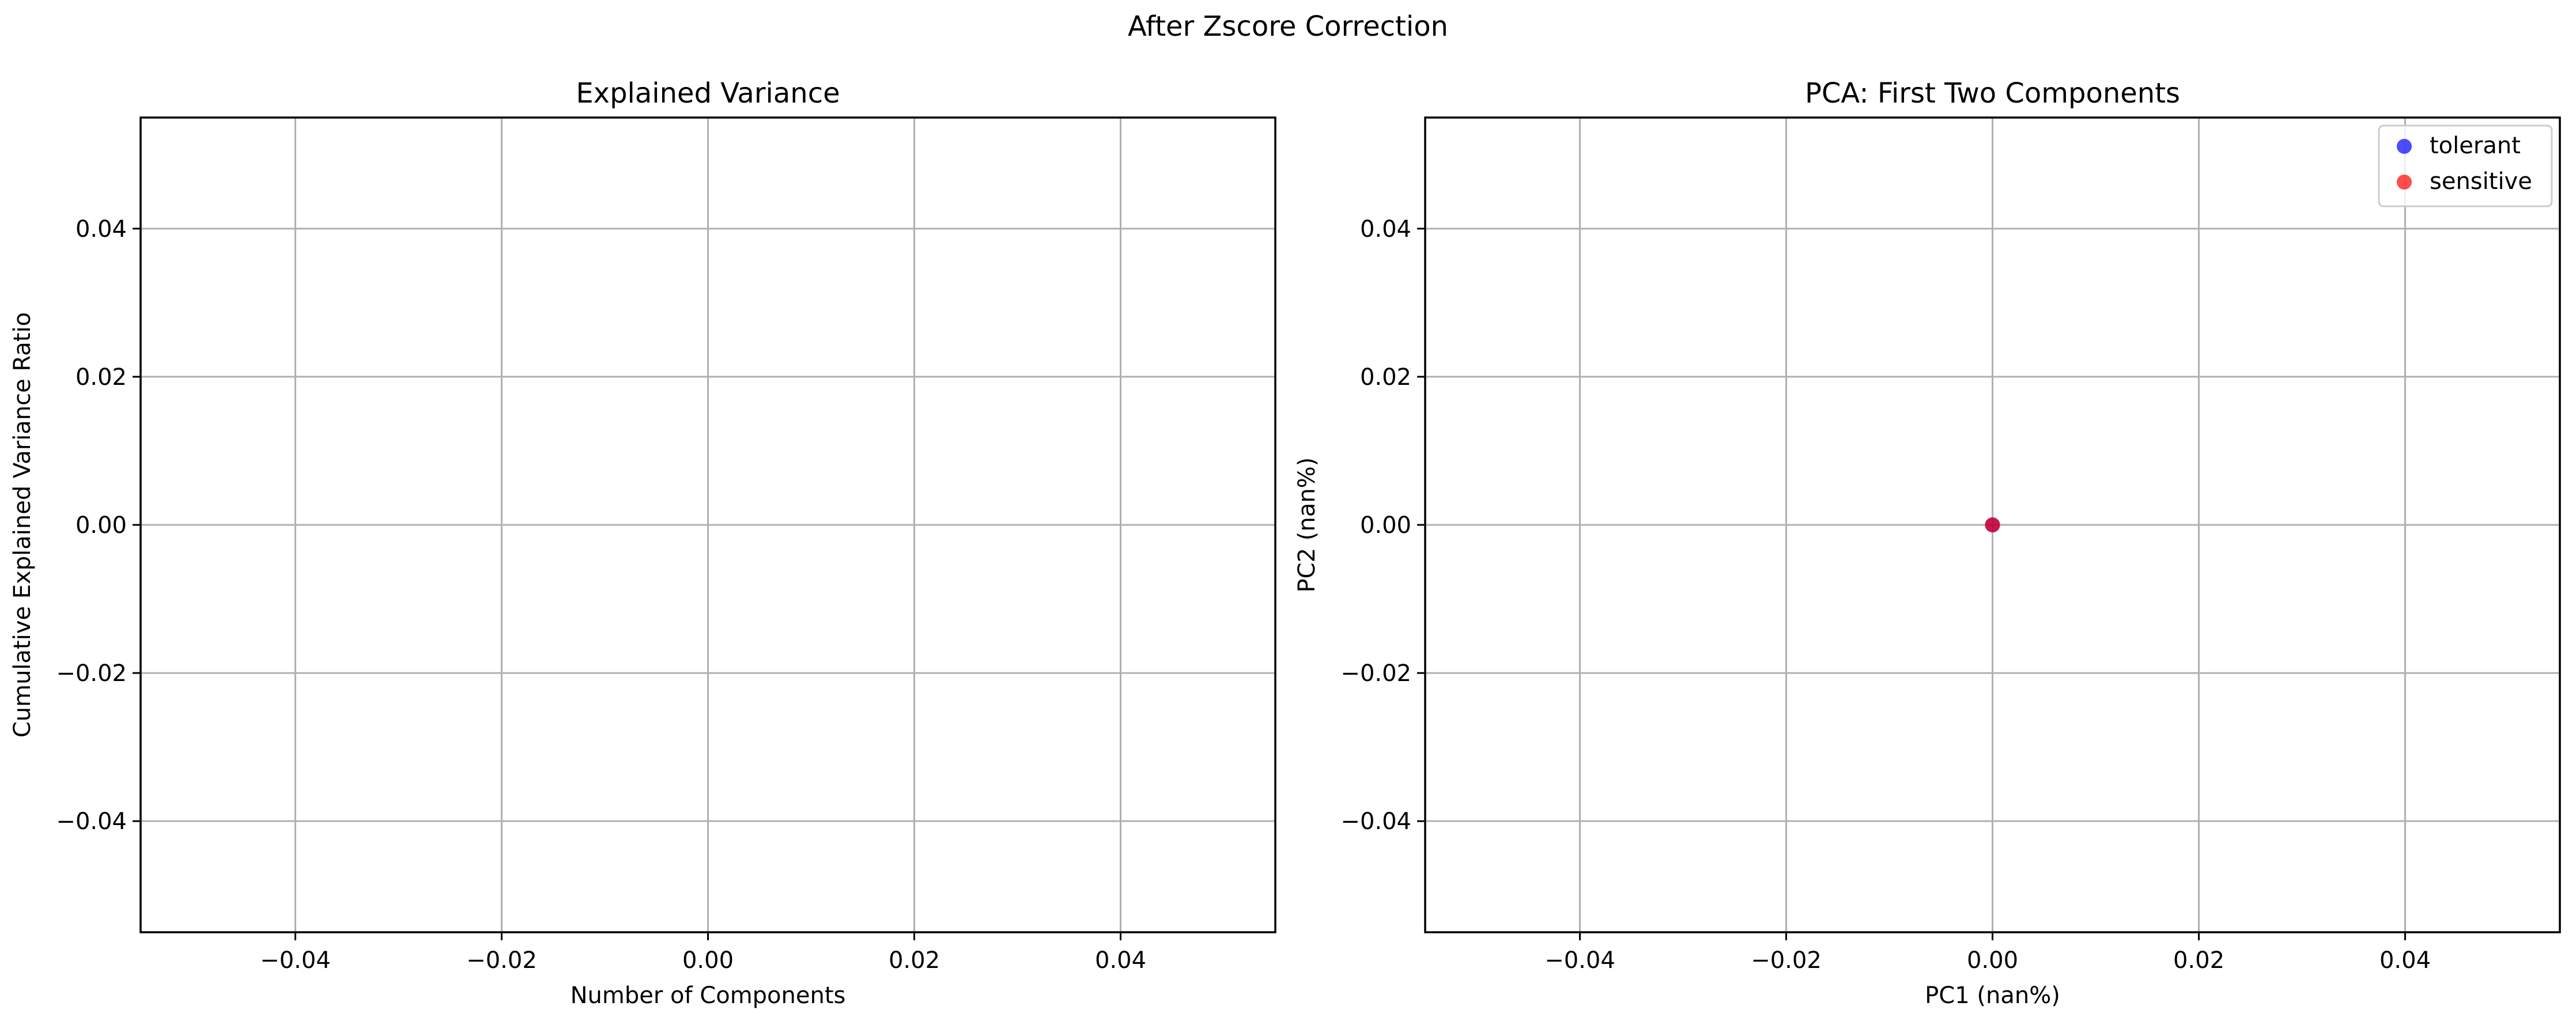  What do you see at coordinates (2404, 146) in the screenshot?
I see `legend-marker-tolerant` at bounding box center [2404, 146].